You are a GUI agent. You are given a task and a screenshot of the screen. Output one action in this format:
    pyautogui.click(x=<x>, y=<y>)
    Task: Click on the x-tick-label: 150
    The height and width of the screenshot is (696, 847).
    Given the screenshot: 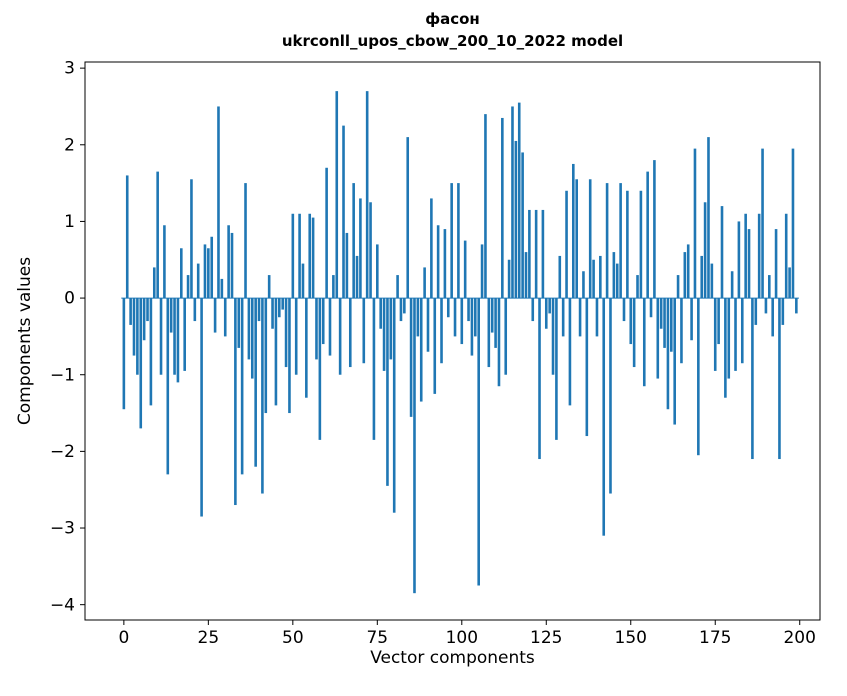 What is the action you would take?
    pyautogui.click(x=631, y=638)
    